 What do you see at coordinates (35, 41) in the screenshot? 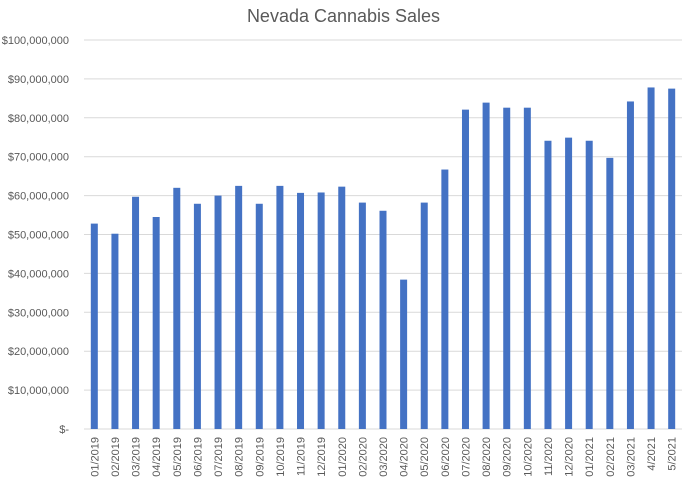
I see `y-tick-label: $100,000,000` at bounding box center [35, 41].